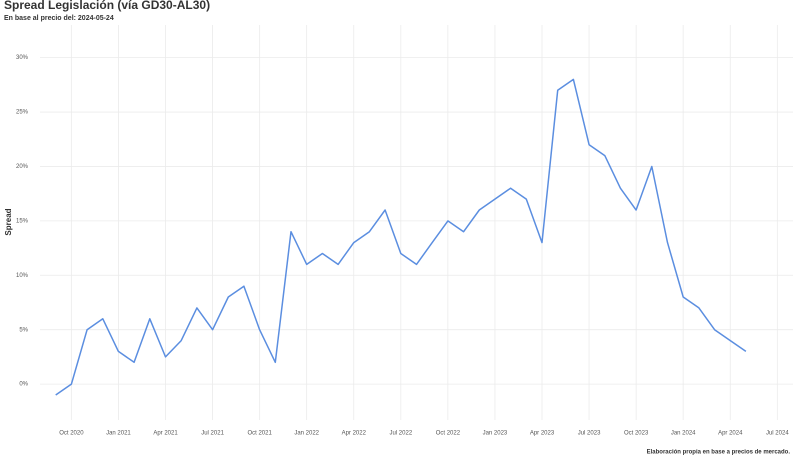 This screenshot has height=467, width=800. I want to click on y-tick-label: 30%, so click(22, 58).